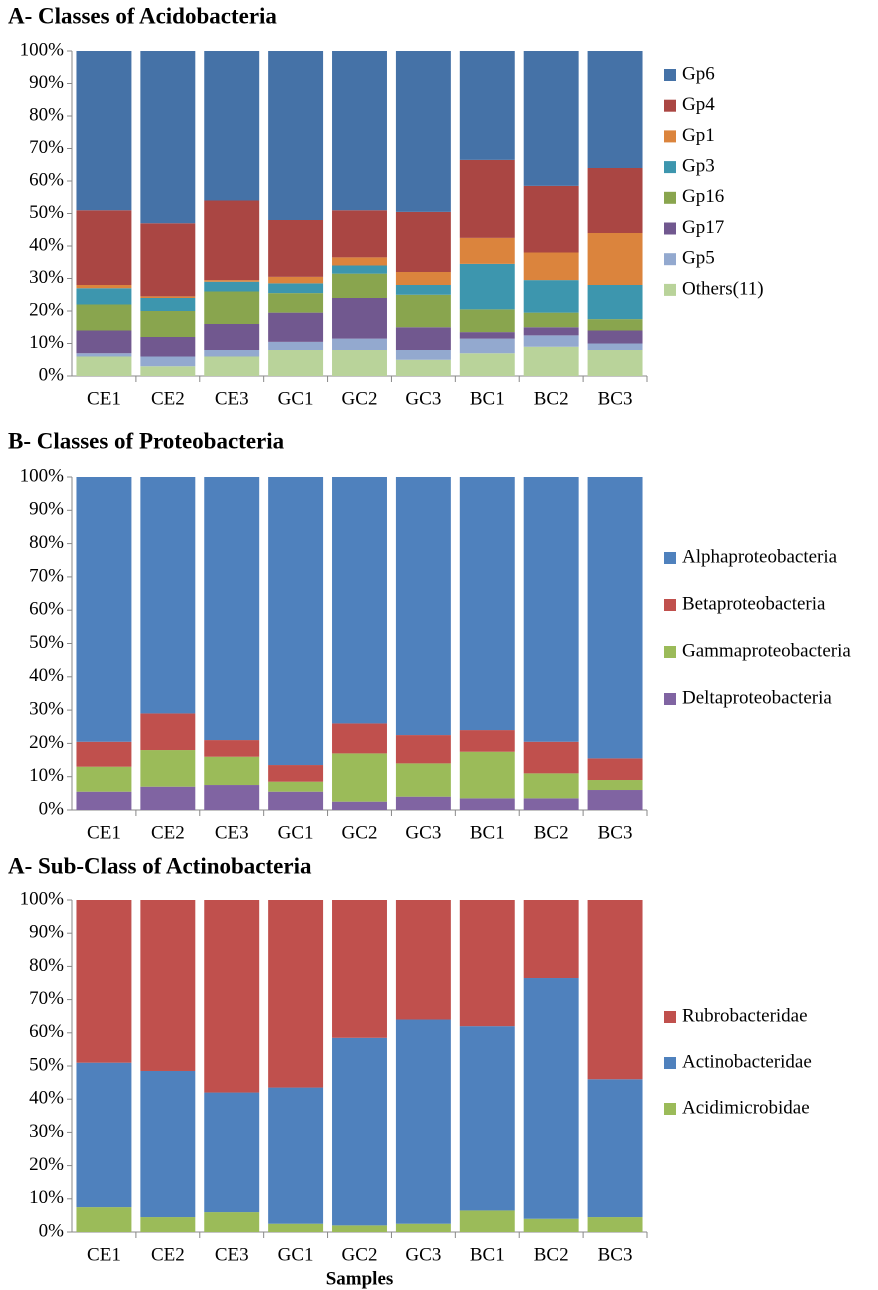  Describe the element at coordinates (487, 1254) in the screenshot. I see `x-tick-label: BC1` at that location.